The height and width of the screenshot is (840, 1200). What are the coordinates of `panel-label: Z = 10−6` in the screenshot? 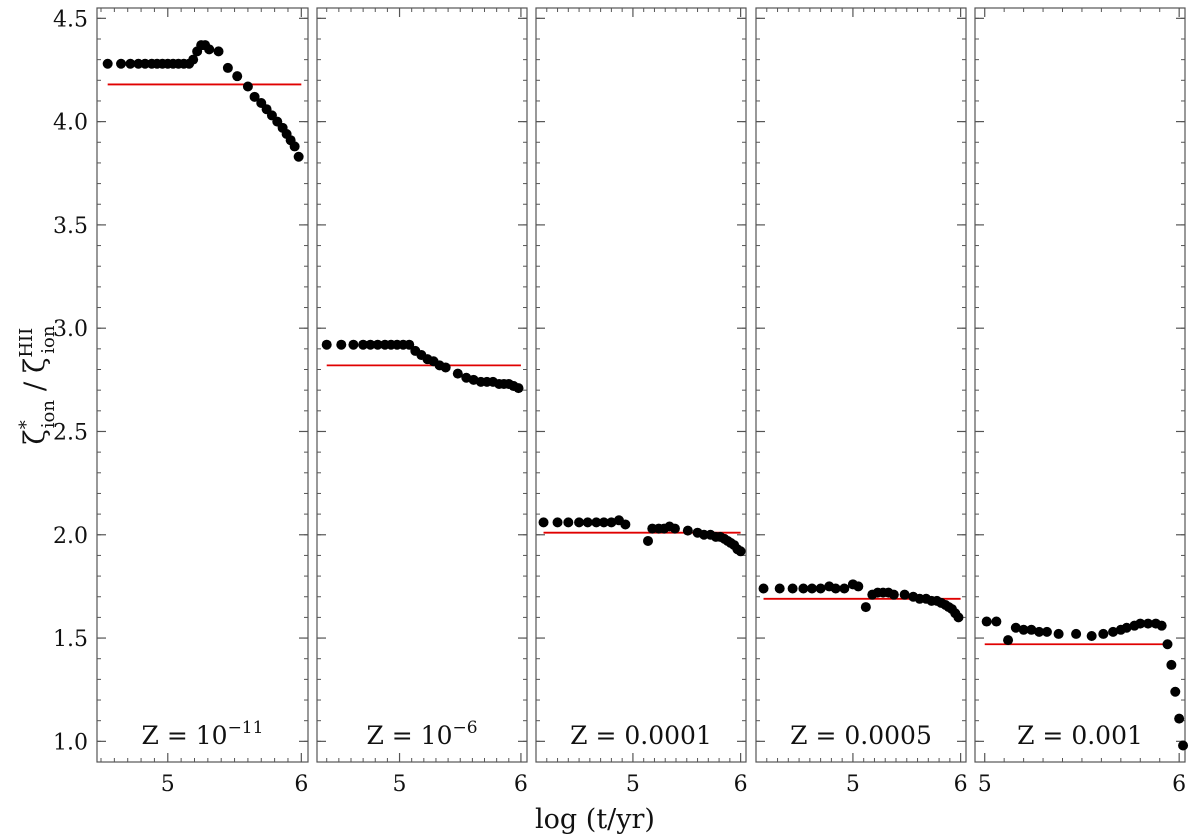 It's located at (421, 734).